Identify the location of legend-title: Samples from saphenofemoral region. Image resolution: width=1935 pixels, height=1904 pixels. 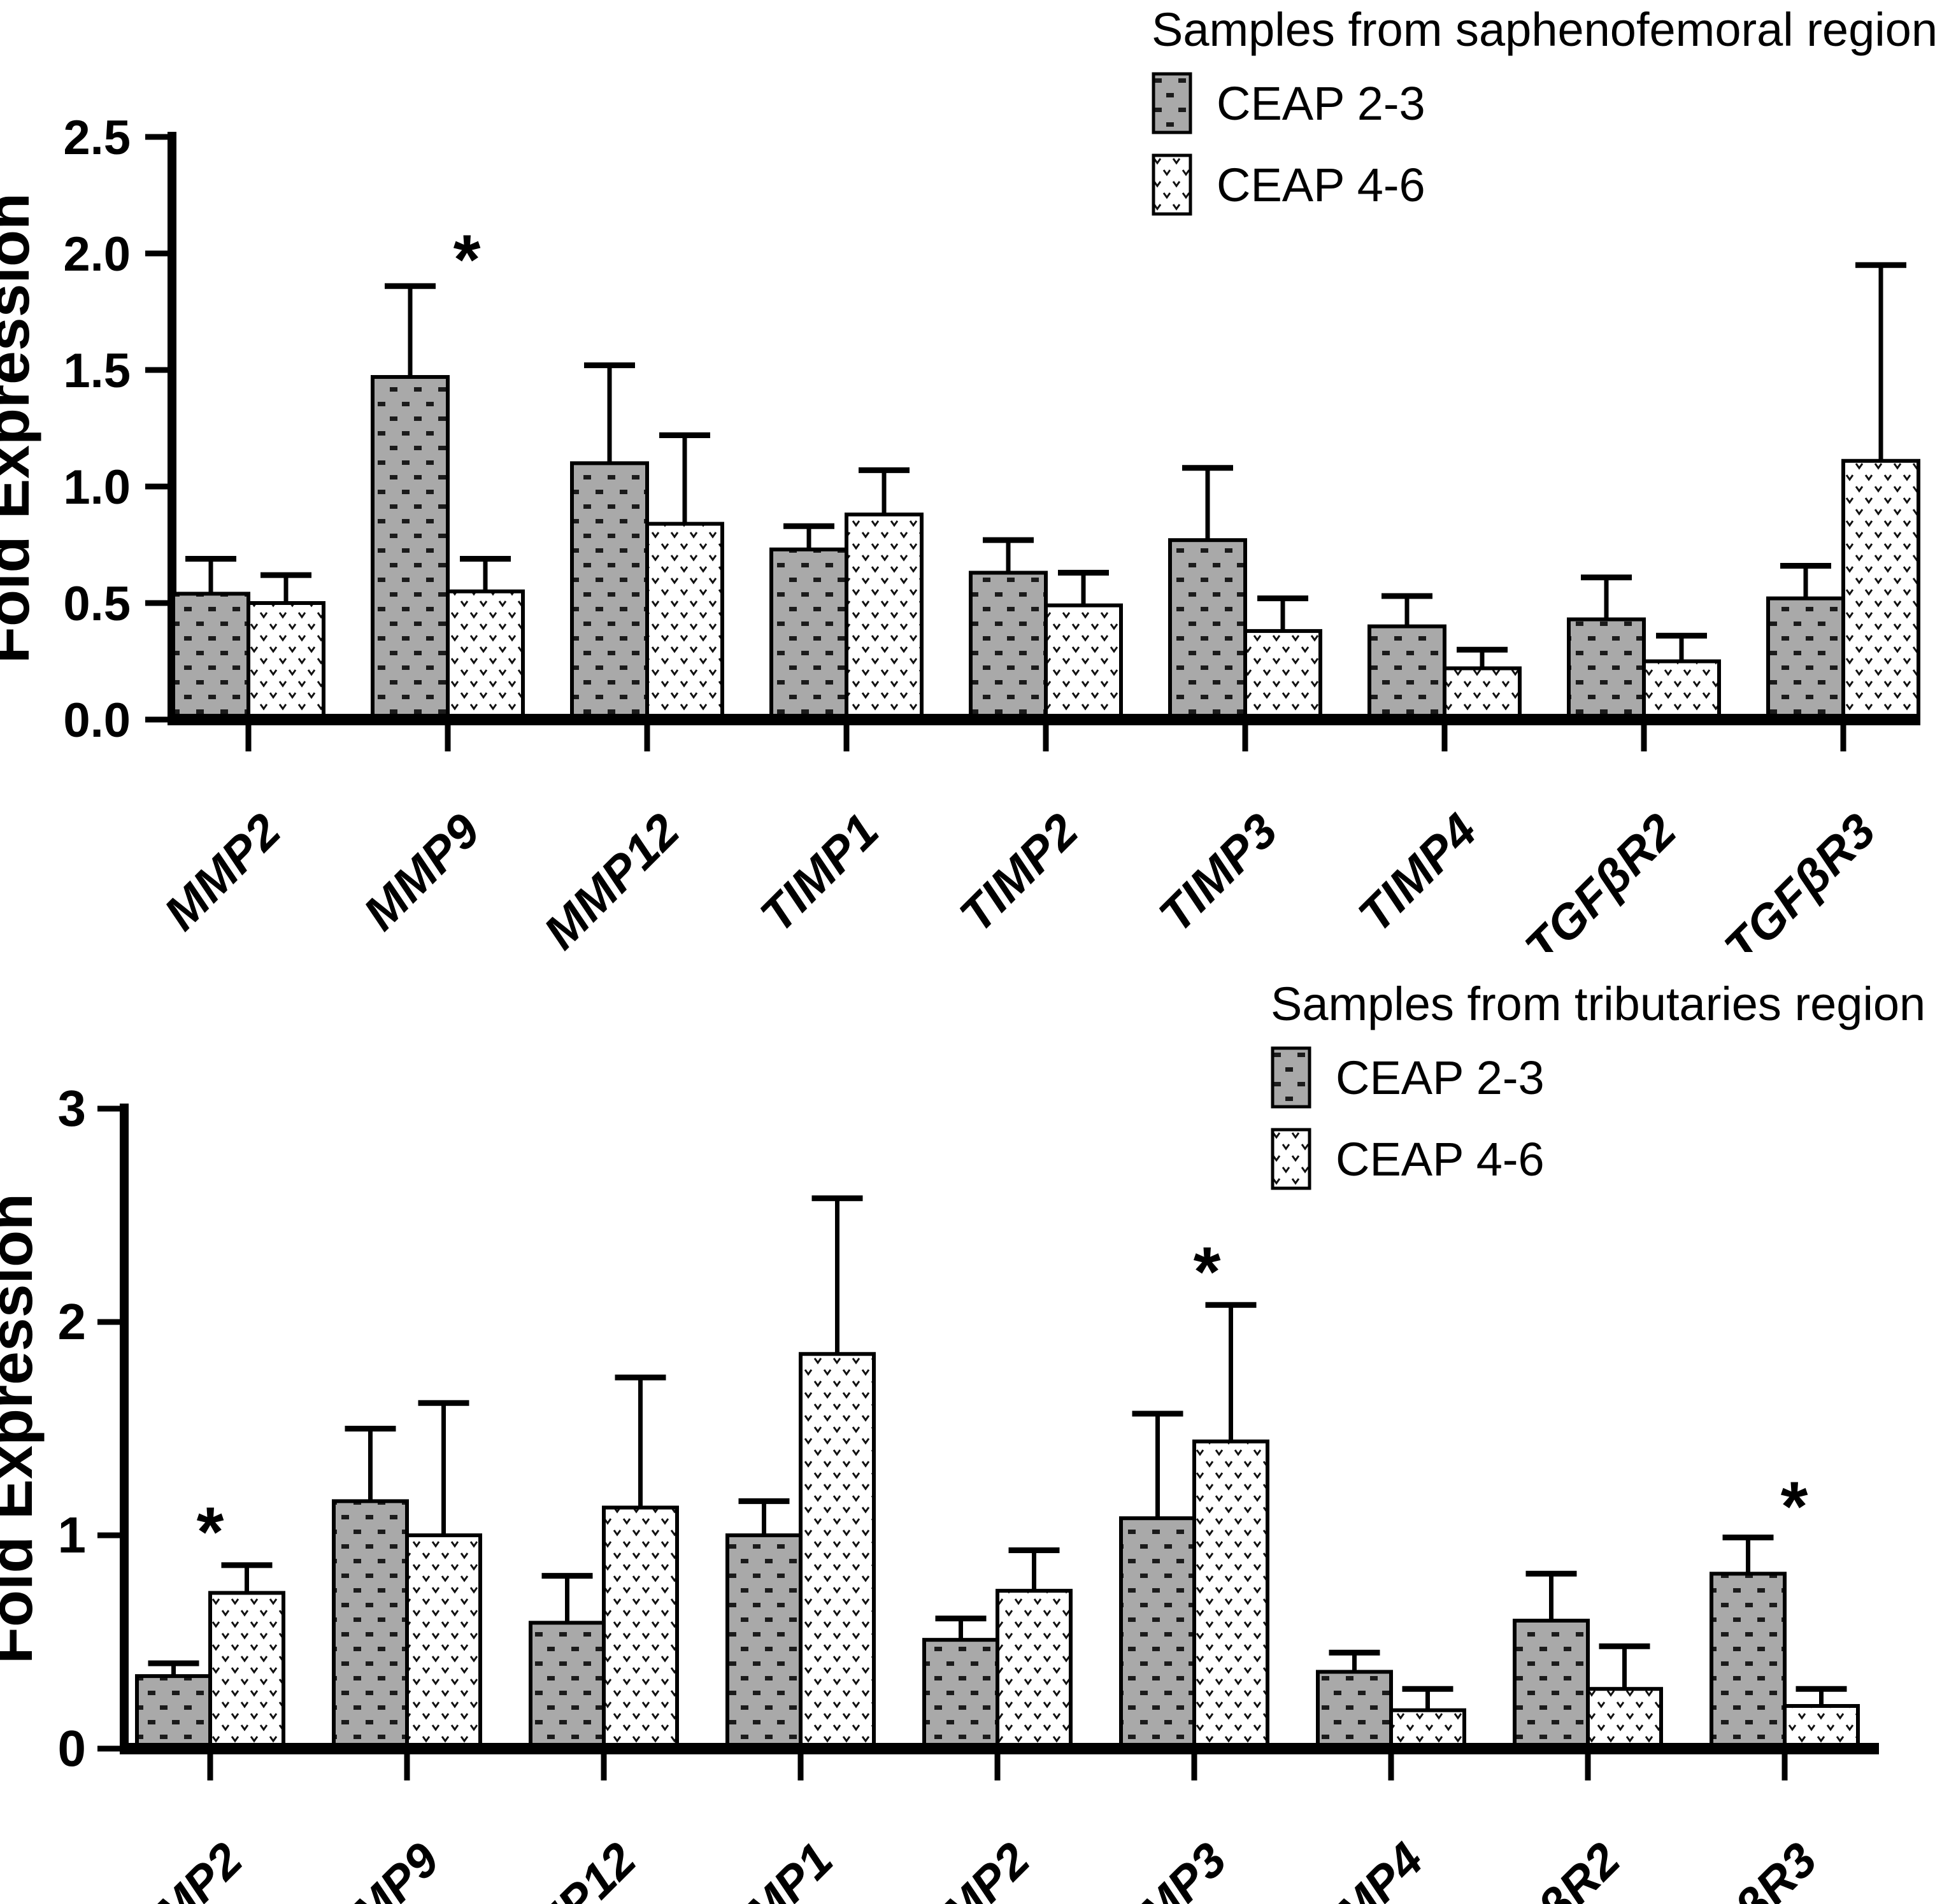
(1543, 29).